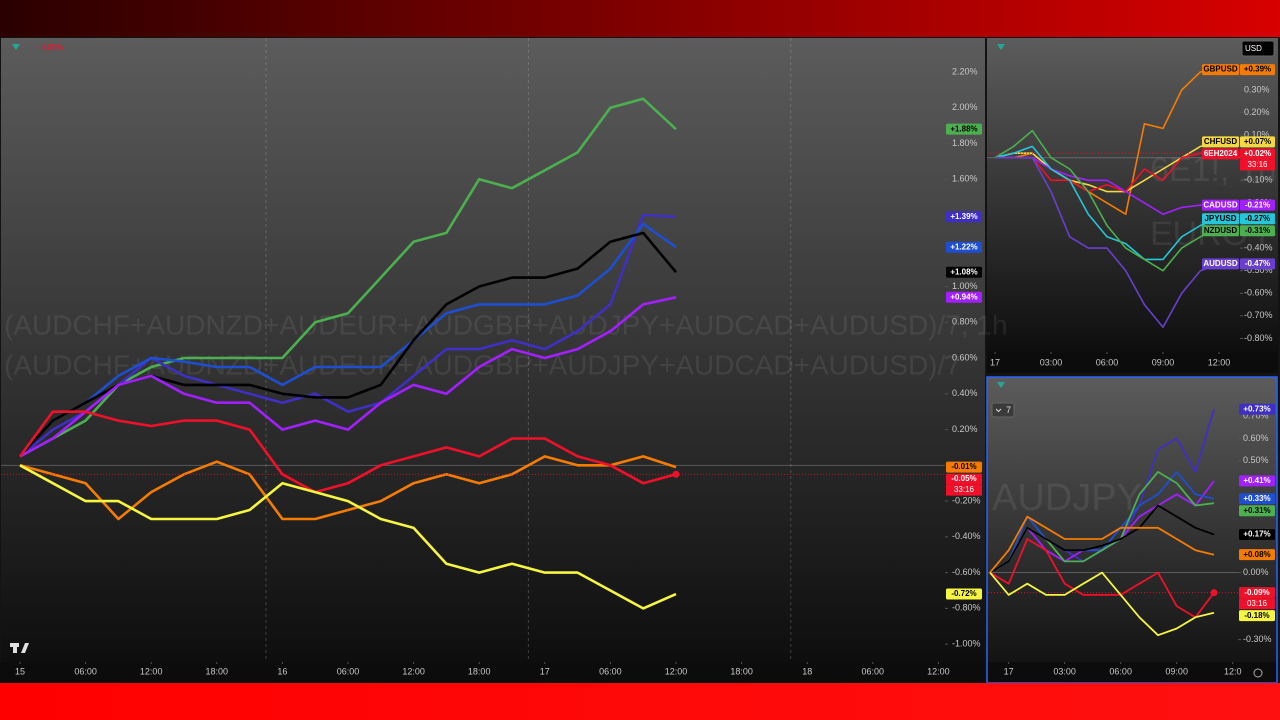 The height and width of the screenshot is (720, 1280). What do you see at coordinates (479, 671) in the screenshot?
I see `x-tick-label: 18:00` at bounding box center [479, 671].